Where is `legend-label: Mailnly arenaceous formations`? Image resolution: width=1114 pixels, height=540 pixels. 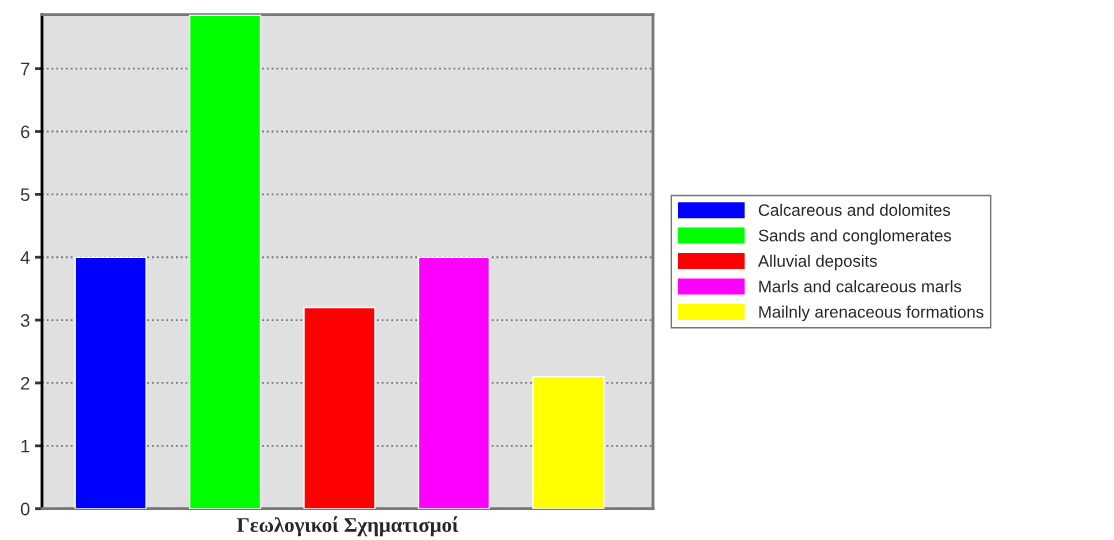 legend-label: Mailnly arenaceous formations is located at coordinates (871, 313).